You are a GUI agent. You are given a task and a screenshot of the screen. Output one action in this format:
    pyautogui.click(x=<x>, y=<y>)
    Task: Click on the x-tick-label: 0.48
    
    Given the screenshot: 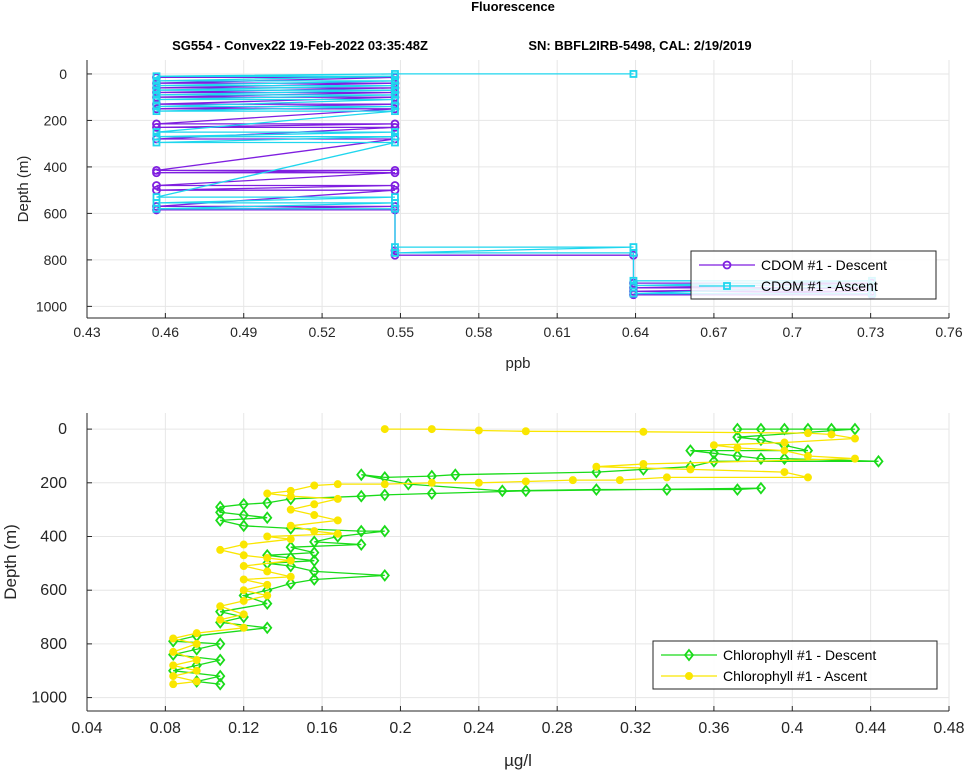 What is the action you would take?
    pyautogui.click(x=948, y=728)
    